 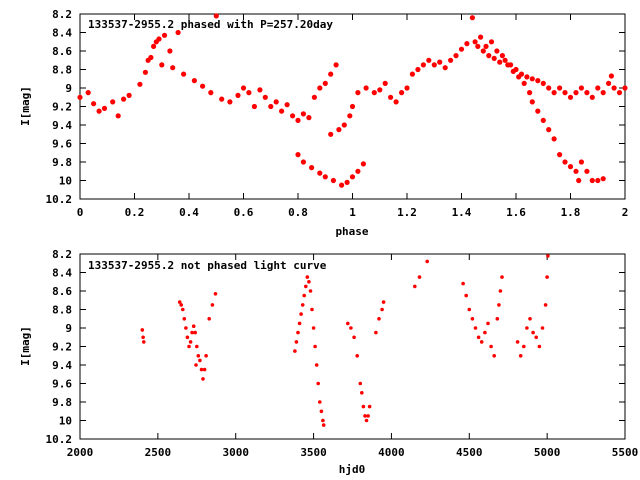 What do you see at coordinates (235, 452) in the screenshot?
I see `x-tick-label: 3000` at bounding box center [235, 452].